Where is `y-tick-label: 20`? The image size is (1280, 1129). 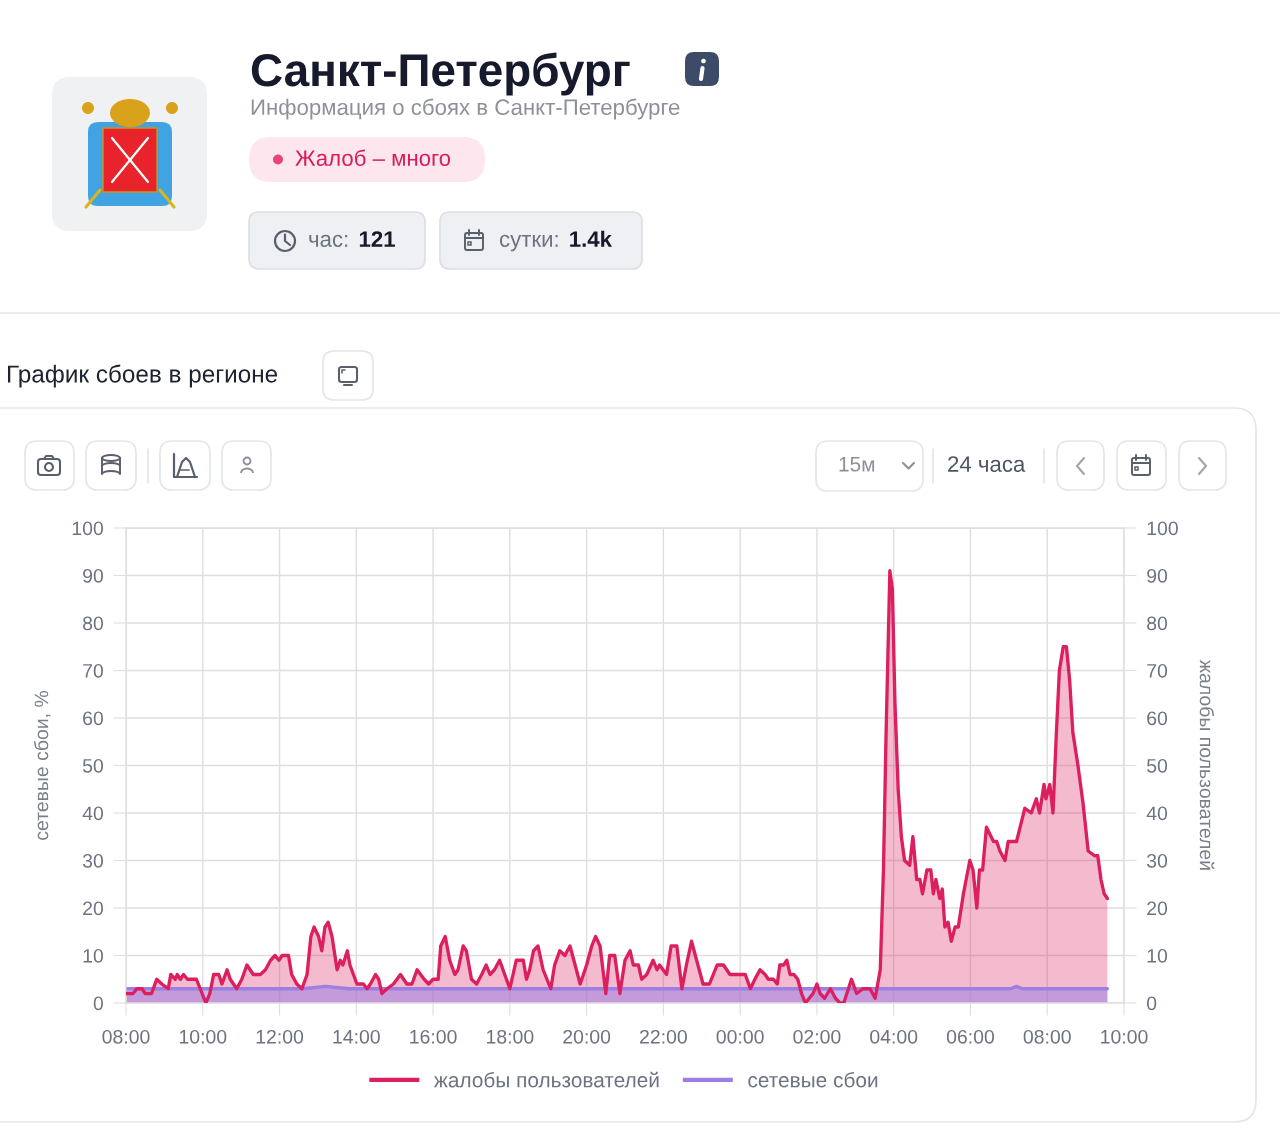
y-tick-label: 20 is located at coordinates (93, 908).